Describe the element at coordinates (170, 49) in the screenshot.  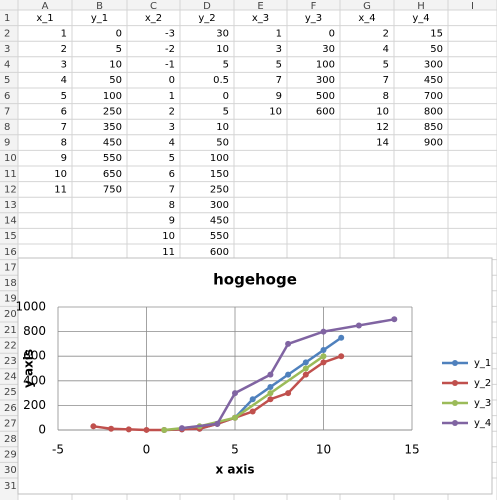
I see `number-cell: -2` at that location.